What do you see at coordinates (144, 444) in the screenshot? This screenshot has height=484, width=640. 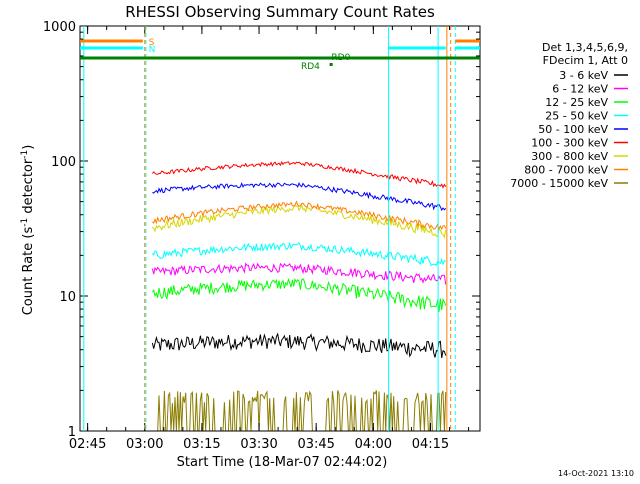 I see `x-tick-label: 03:00` at bounding box center [144, 444].